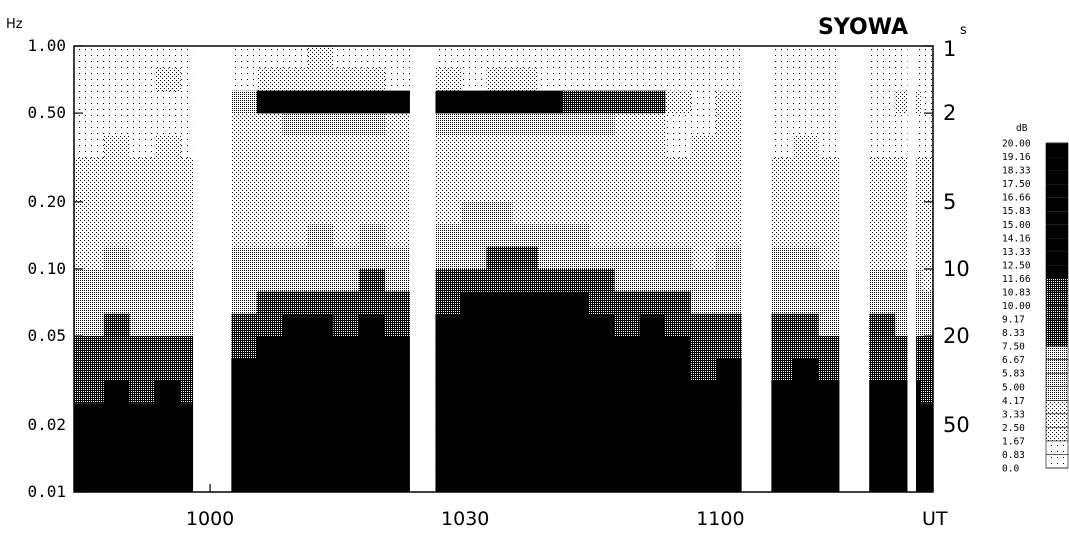 This screenshot has height=535, width=1069. Describe the element at coordinates (46, 45) in the screenshot. I see `frequency-tick-label: 1.00` at that location.